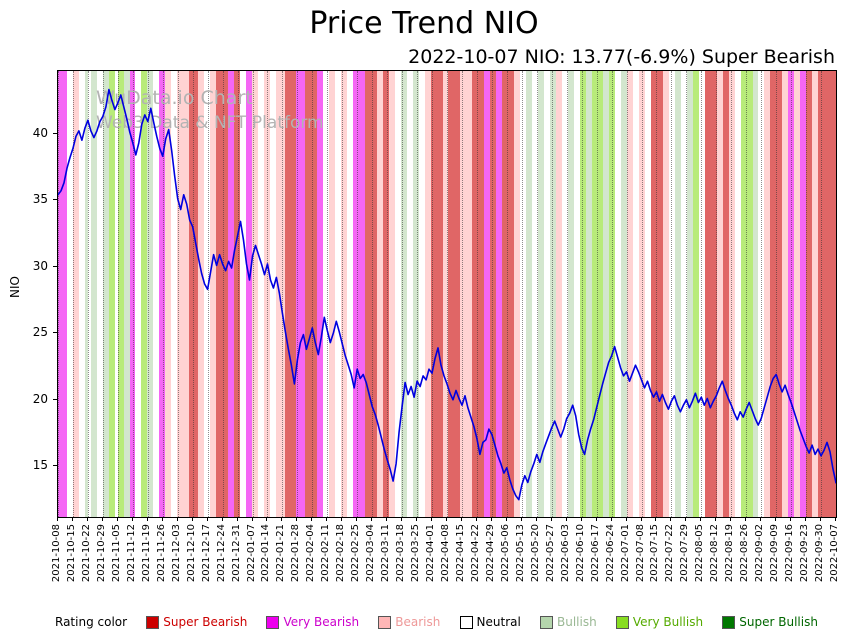 This screenshot has width=848, height=641. I want to click on y-tick-label: 35, so click(40, 199).